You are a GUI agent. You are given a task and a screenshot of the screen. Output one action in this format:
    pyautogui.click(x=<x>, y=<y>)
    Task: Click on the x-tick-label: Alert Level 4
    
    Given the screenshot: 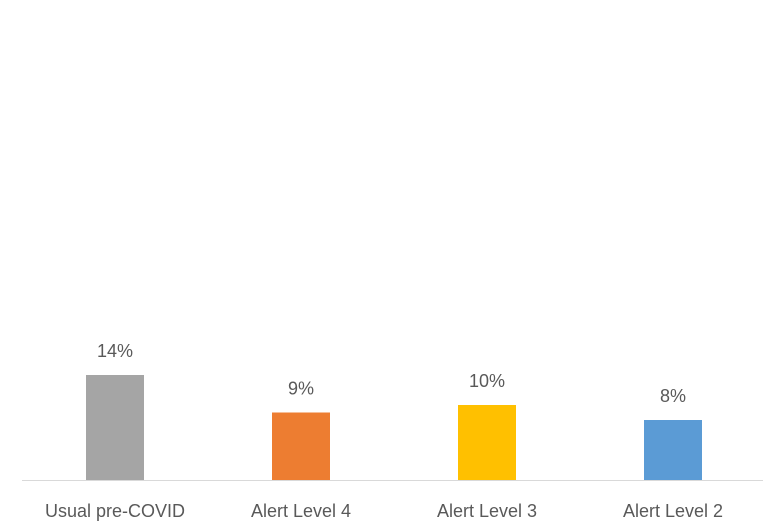 What is the action you would take?
    pyautogui.click(x=301, y=511)
    